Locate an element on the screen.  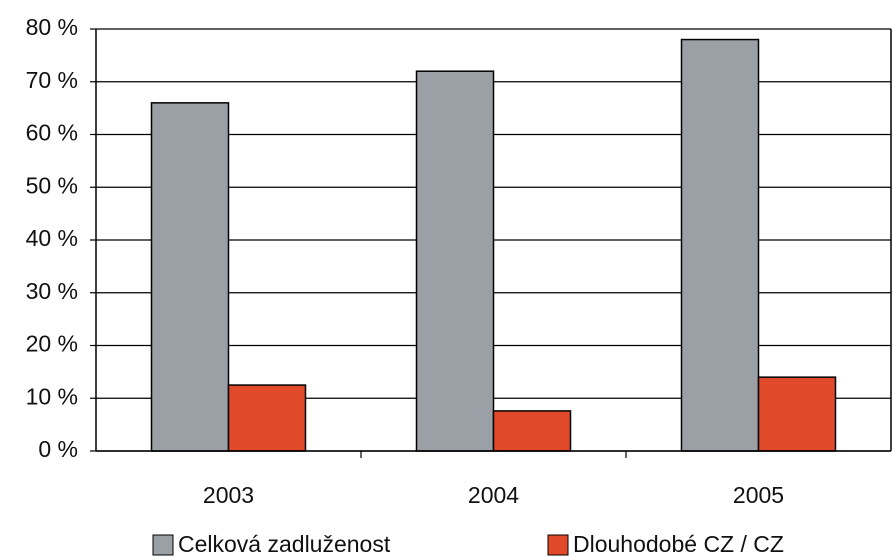
y-tick-label: 50 % is located at coordinates (52, 185).